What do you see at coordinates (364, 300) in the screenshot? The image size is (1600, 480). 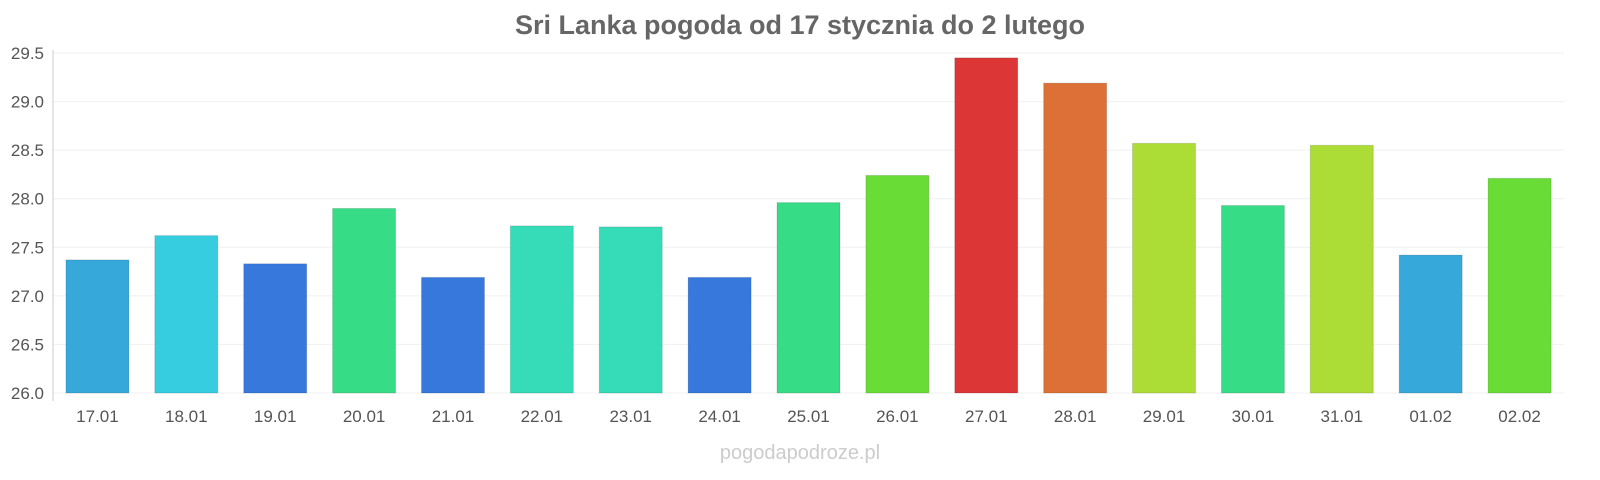 I see `bar-20.01` at bounding box center [364, 300].